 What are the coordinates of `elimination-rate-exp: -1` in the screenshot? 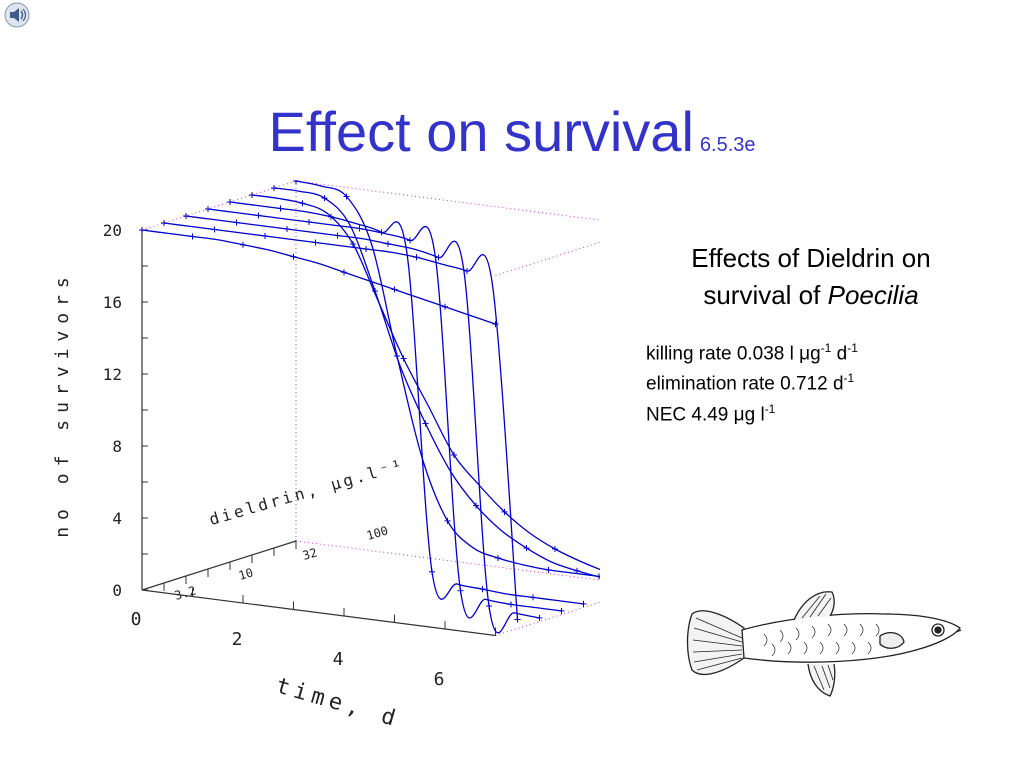 It's located at (849, 378).